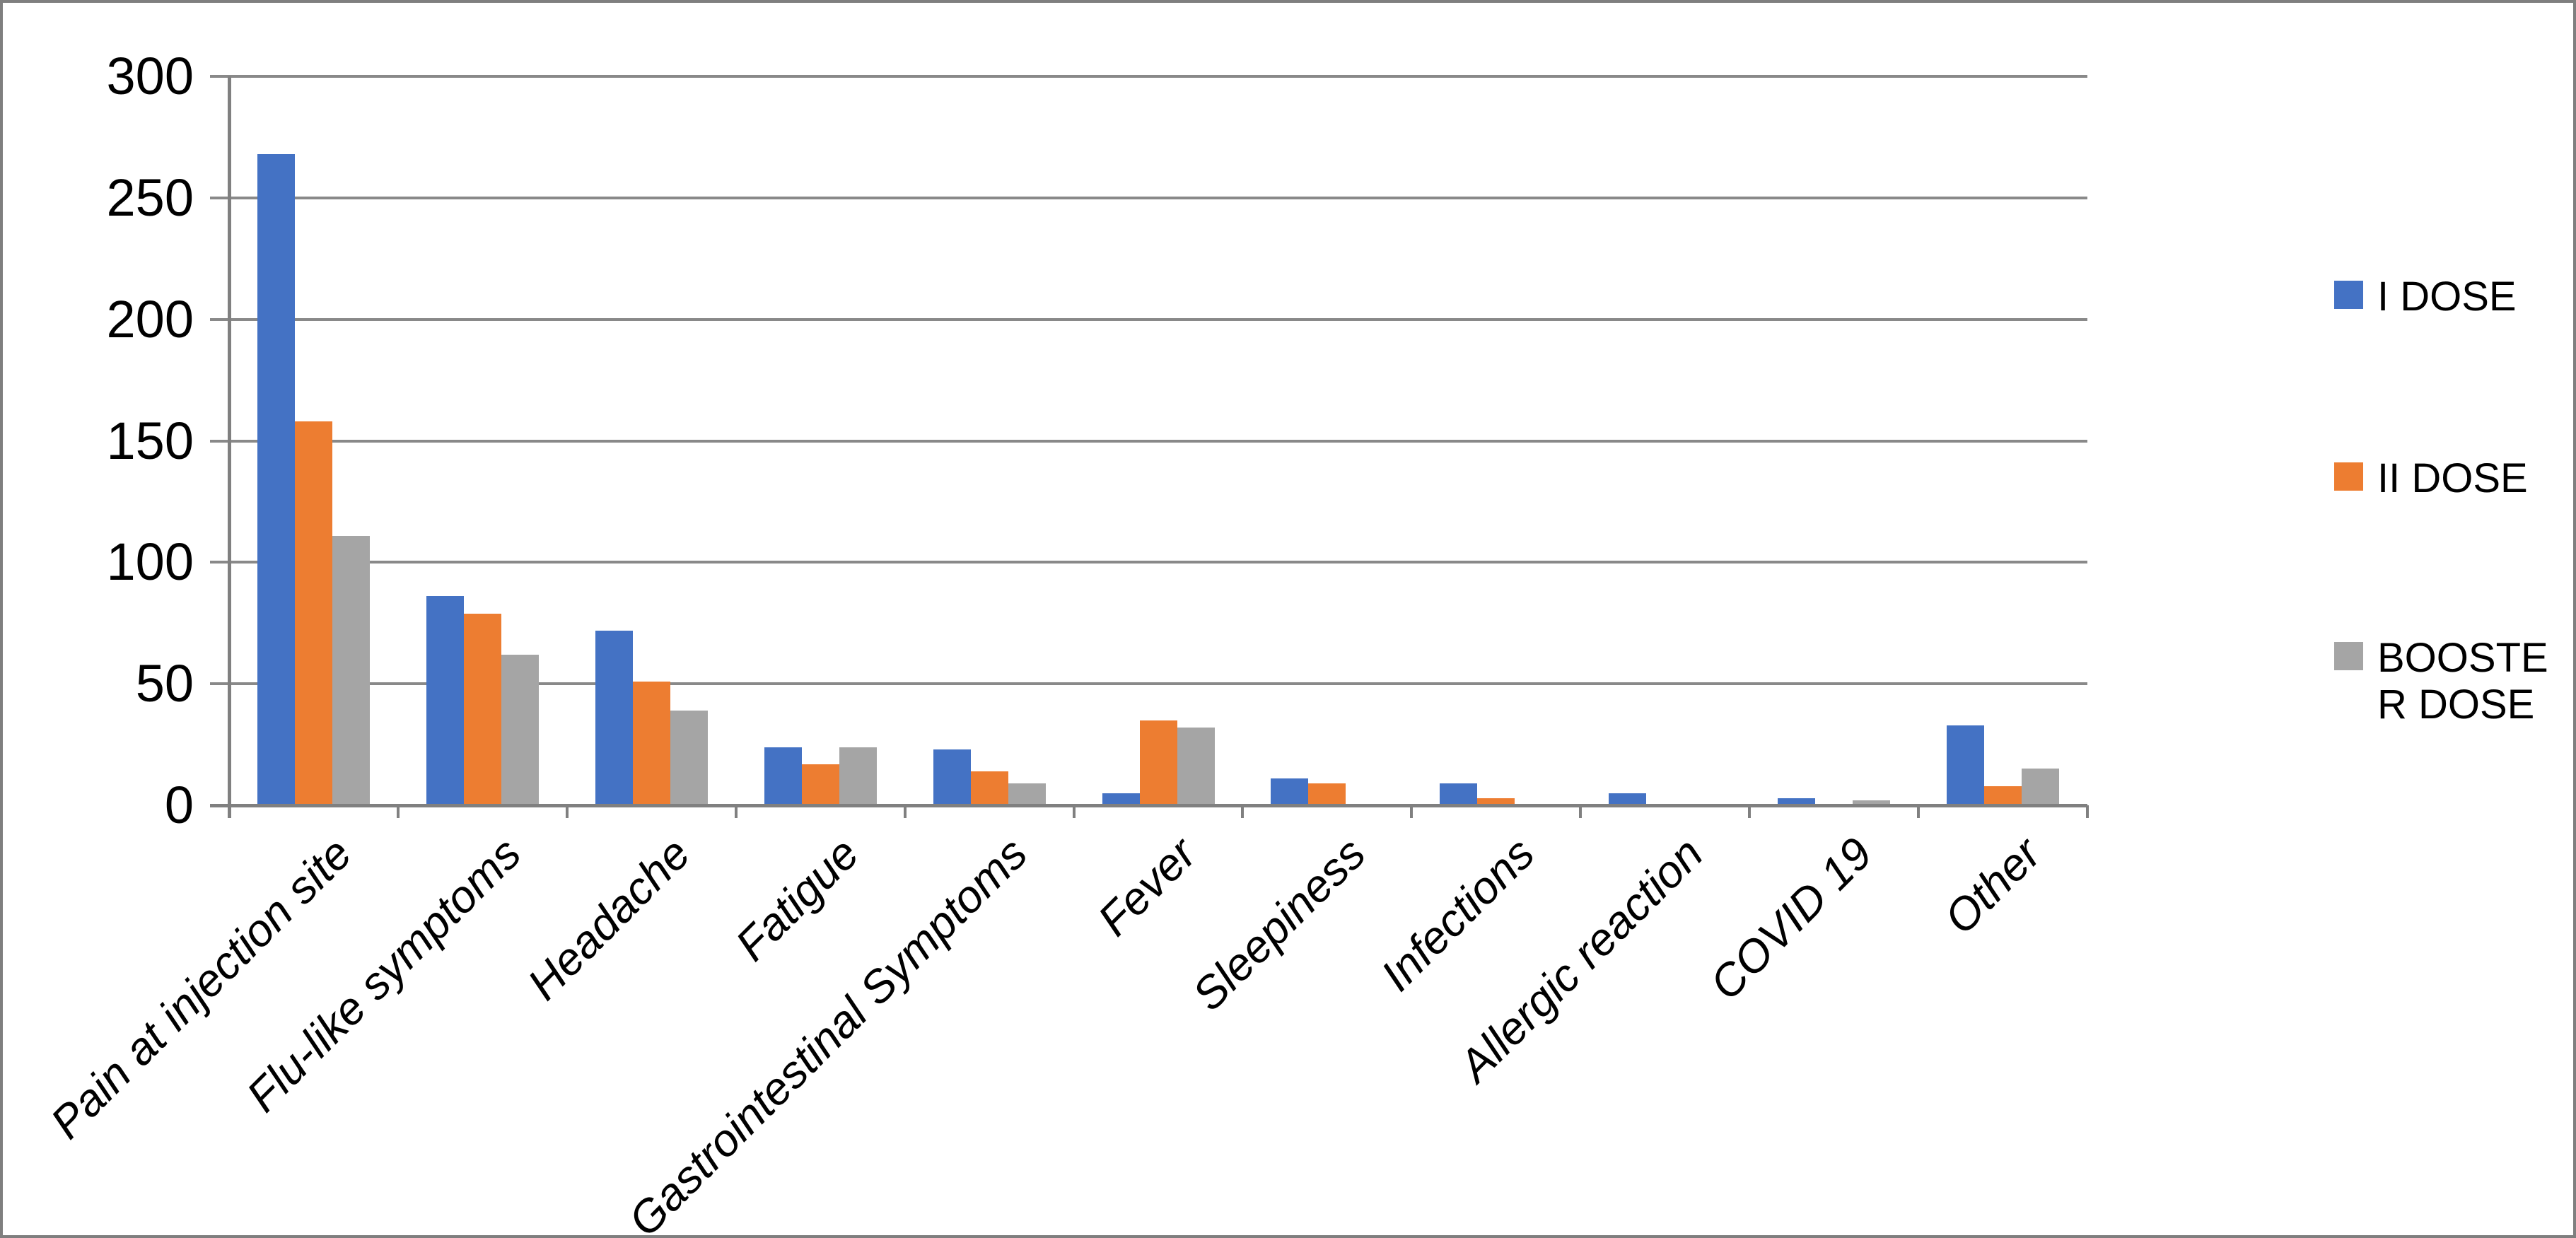 Image resolution: width=2576 pixels, height=1238 pixels. What do you see at coordinates (1278, 924) in the screenshot?
I see `x-category-label-6: Sleepiness` at bounding box center [1278, 924].